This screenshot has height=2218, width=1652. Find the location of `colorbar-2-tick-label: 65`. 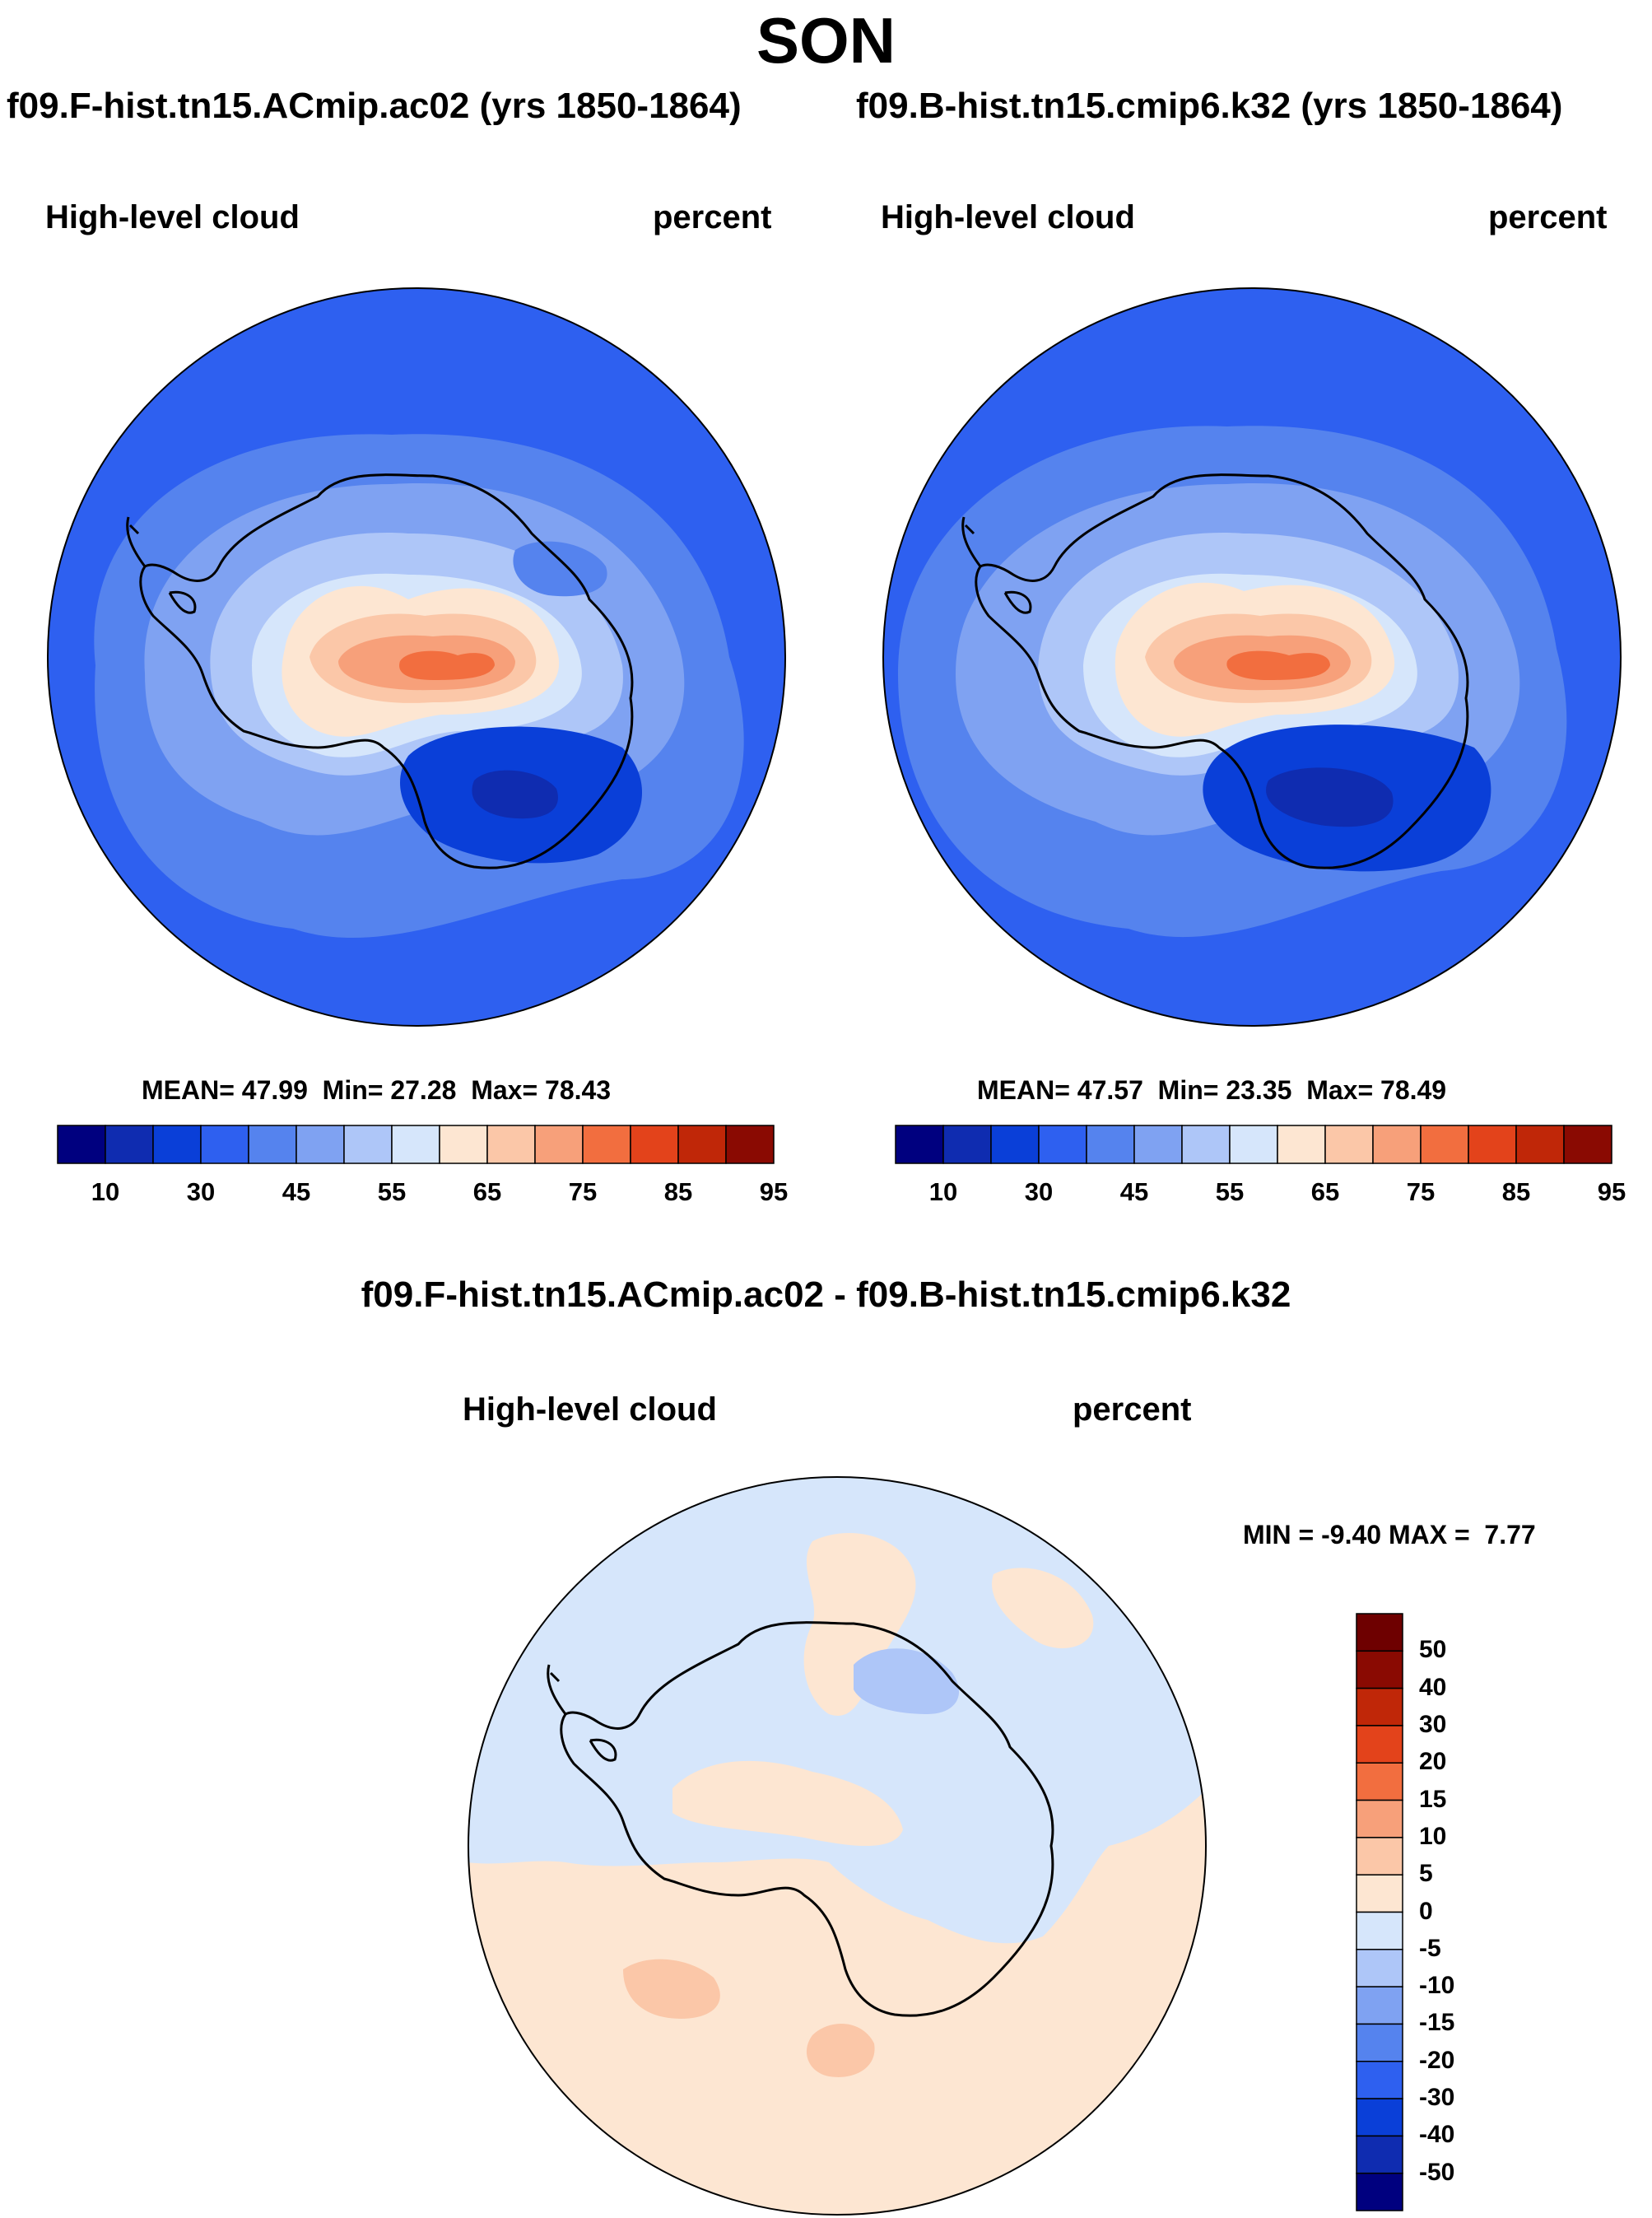

colorbar-2-tick-label: 65 is located at coordinates (1325, 1191).